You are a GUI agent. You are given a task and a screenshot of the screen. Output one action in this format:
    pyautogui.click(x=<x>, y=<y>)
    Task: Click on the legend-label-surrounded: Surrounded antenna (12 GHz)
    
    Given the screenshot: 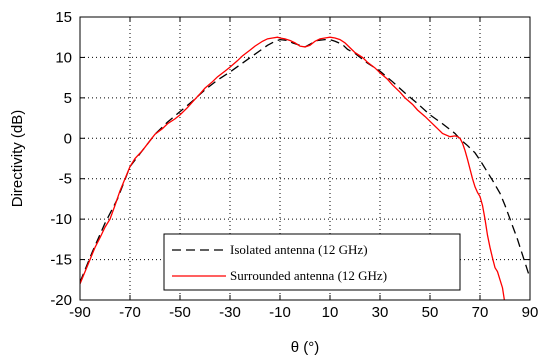 What is the action you would take?
    pyautogui.click(x=308, y=275)
    